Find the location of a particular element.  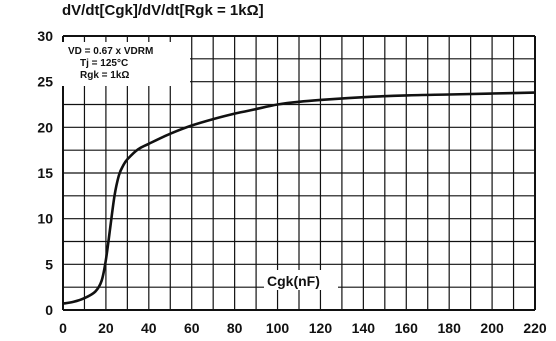

y-tick-labels: 0 5 10 15 20 25 30 is located at coordinates (45, 173).